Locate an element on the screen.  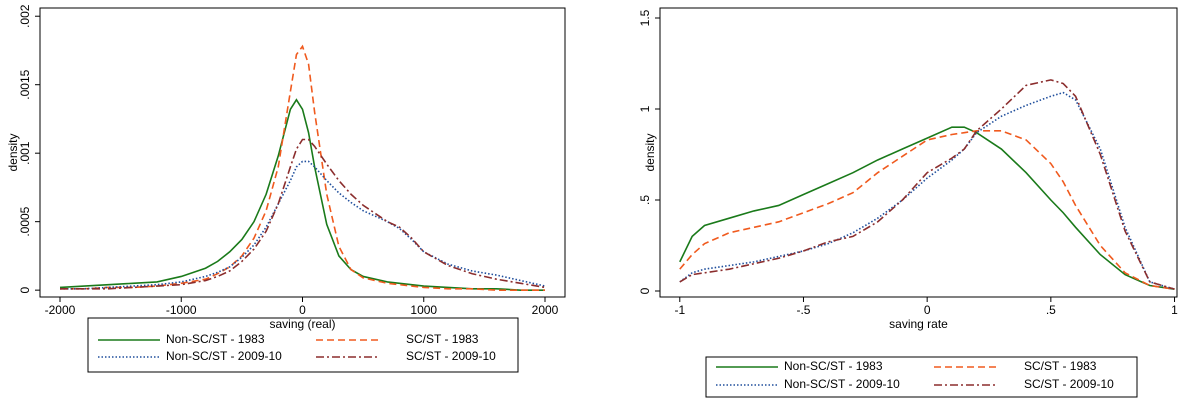
x-tick-label: 1000 is located at coordinates (423, 310).